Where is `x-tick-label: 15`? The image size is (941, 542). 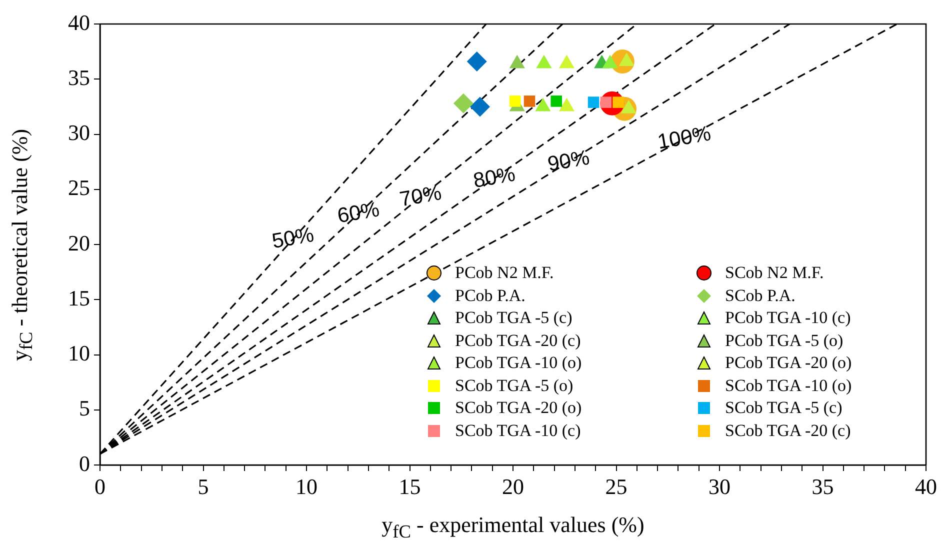
x-tick-label: 15 is located at coordinates (409, 486).